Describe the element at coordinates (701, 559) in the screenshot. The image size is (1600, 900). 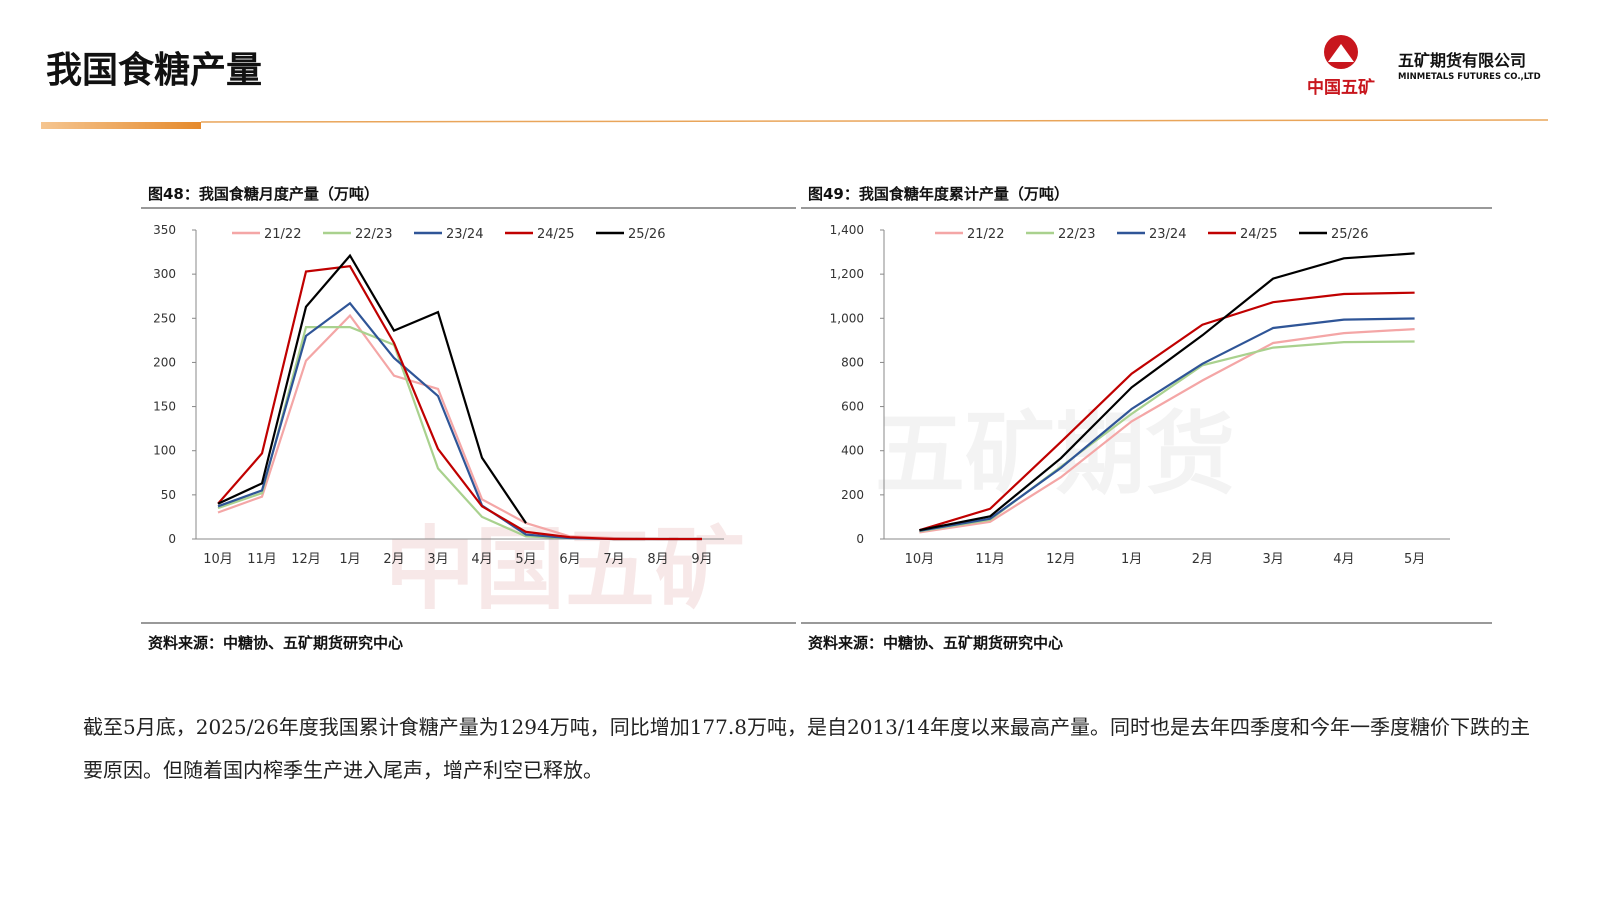
I see `x-tick-label: 9月` at that location.